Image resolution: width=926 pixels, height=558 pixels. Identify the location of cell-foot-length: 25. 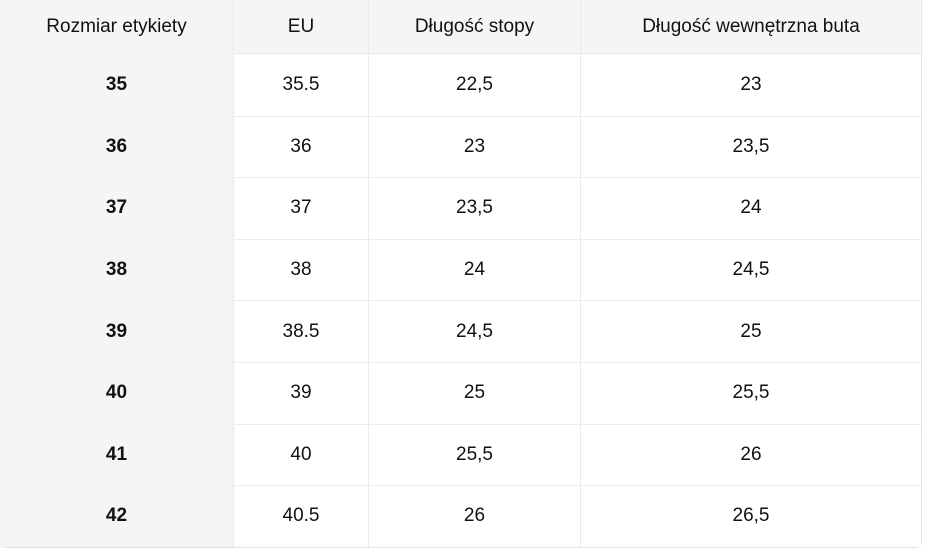
(474, 392).